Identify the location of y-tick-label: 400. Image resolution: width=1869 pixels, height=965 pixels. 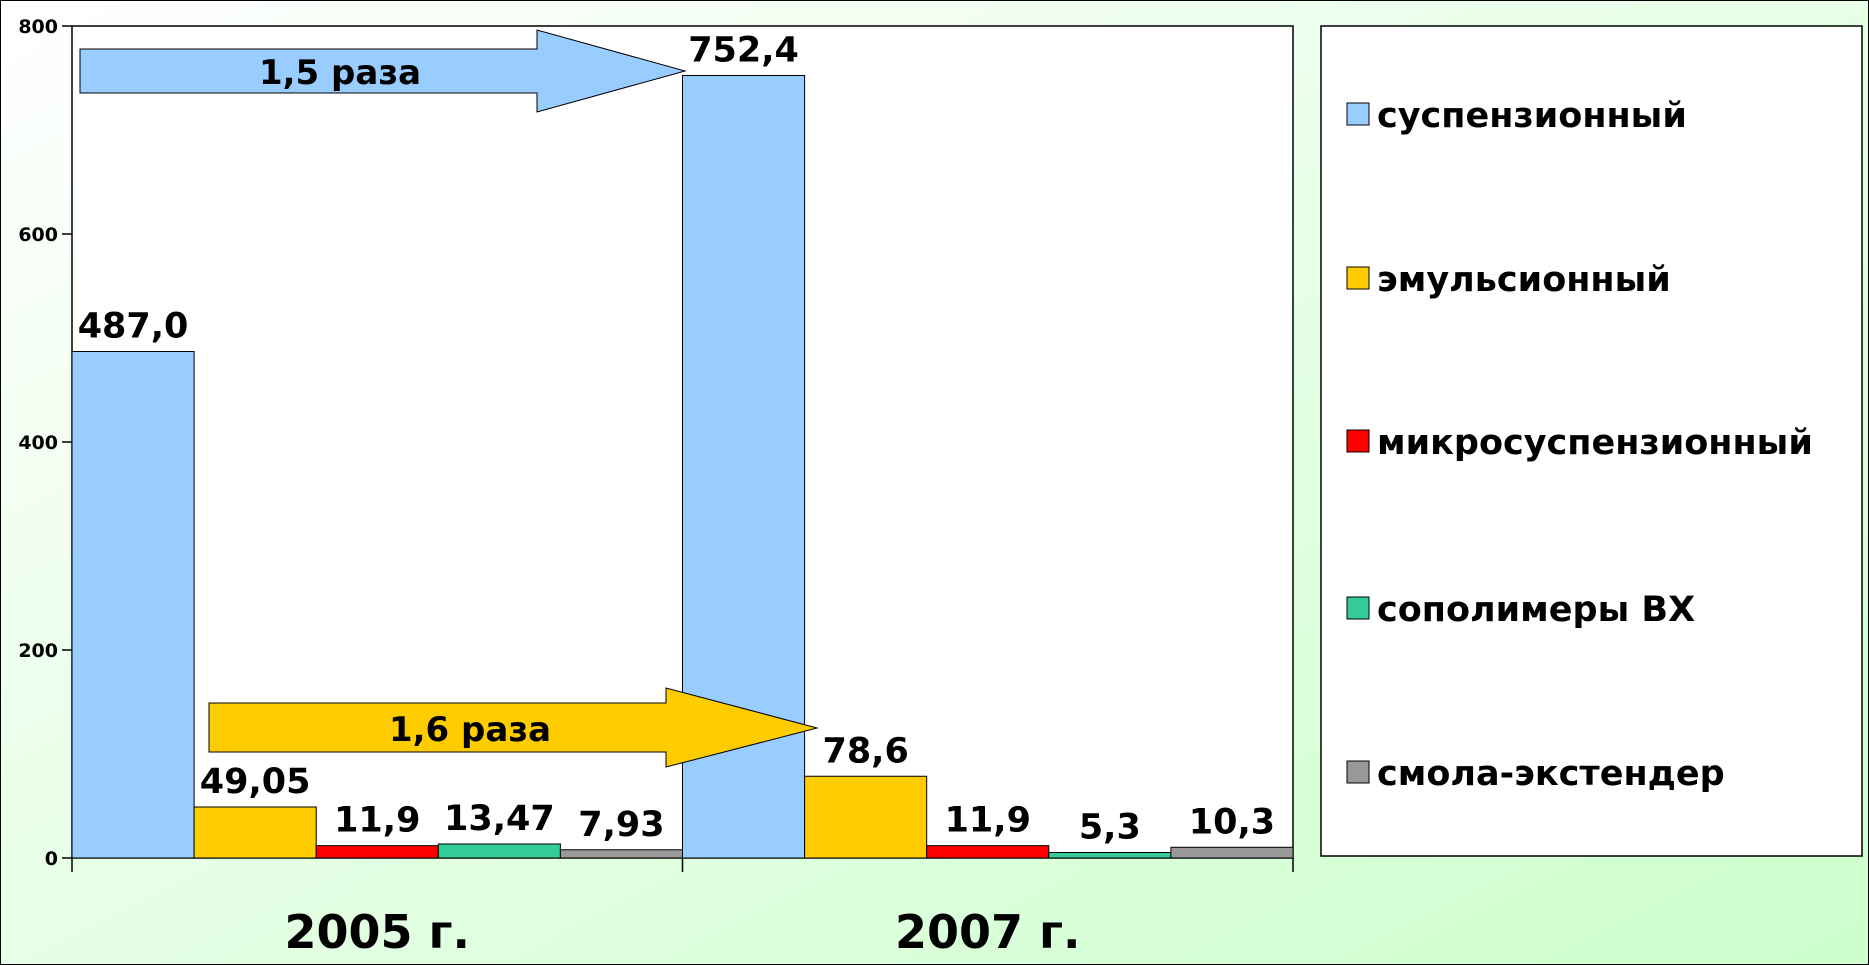
(38, 443).